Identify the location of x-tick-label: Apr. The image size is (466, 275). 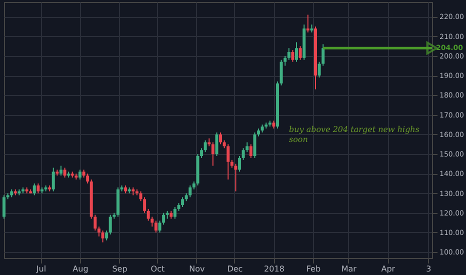
(388, 269).